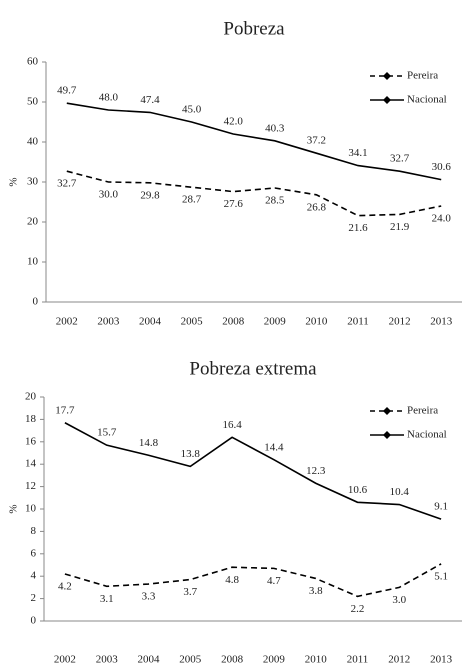 Image resolution: width=464 pixels, height=669 pixels. I want to click on data-label: 49.7, so click(67, 91).